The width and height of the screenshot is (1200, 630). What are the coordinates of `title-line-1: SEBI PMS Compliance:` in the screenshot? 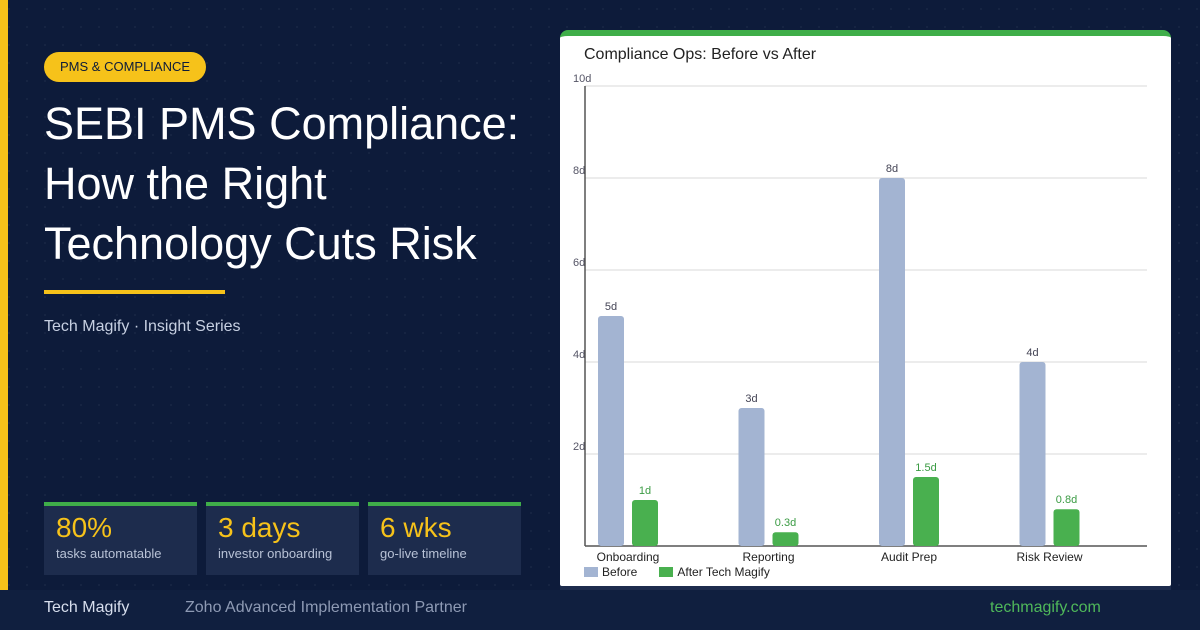 It's located at (282, 123).